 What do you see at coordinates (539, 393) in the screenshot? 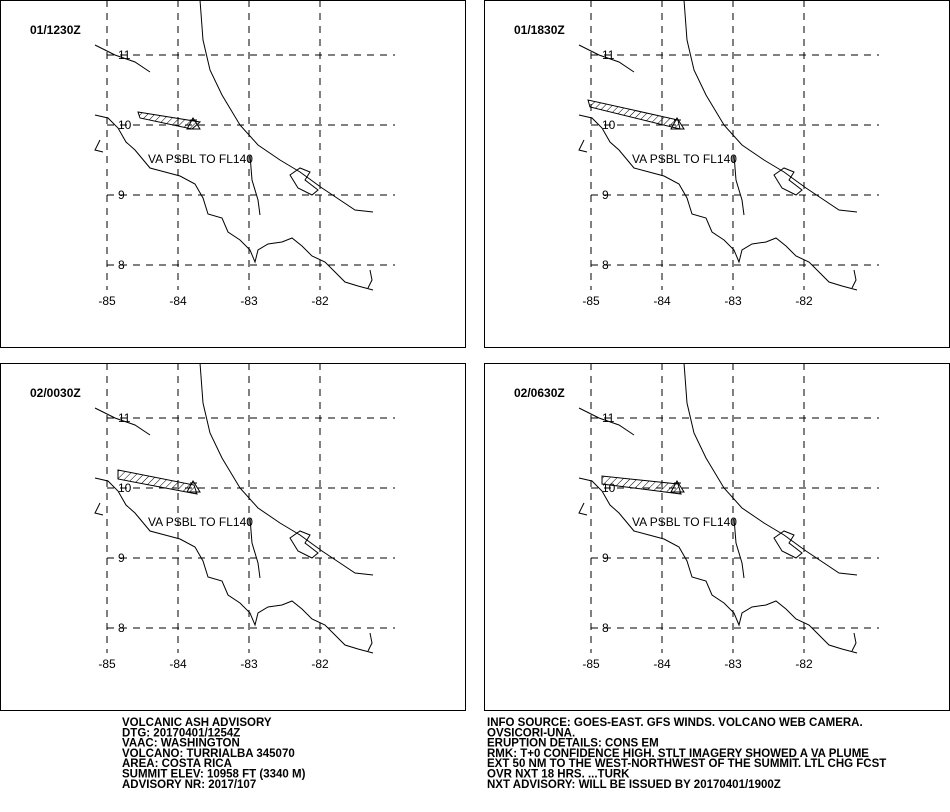
I see `forecast-time: 02/0630Z` at bounding box center [539, 393].